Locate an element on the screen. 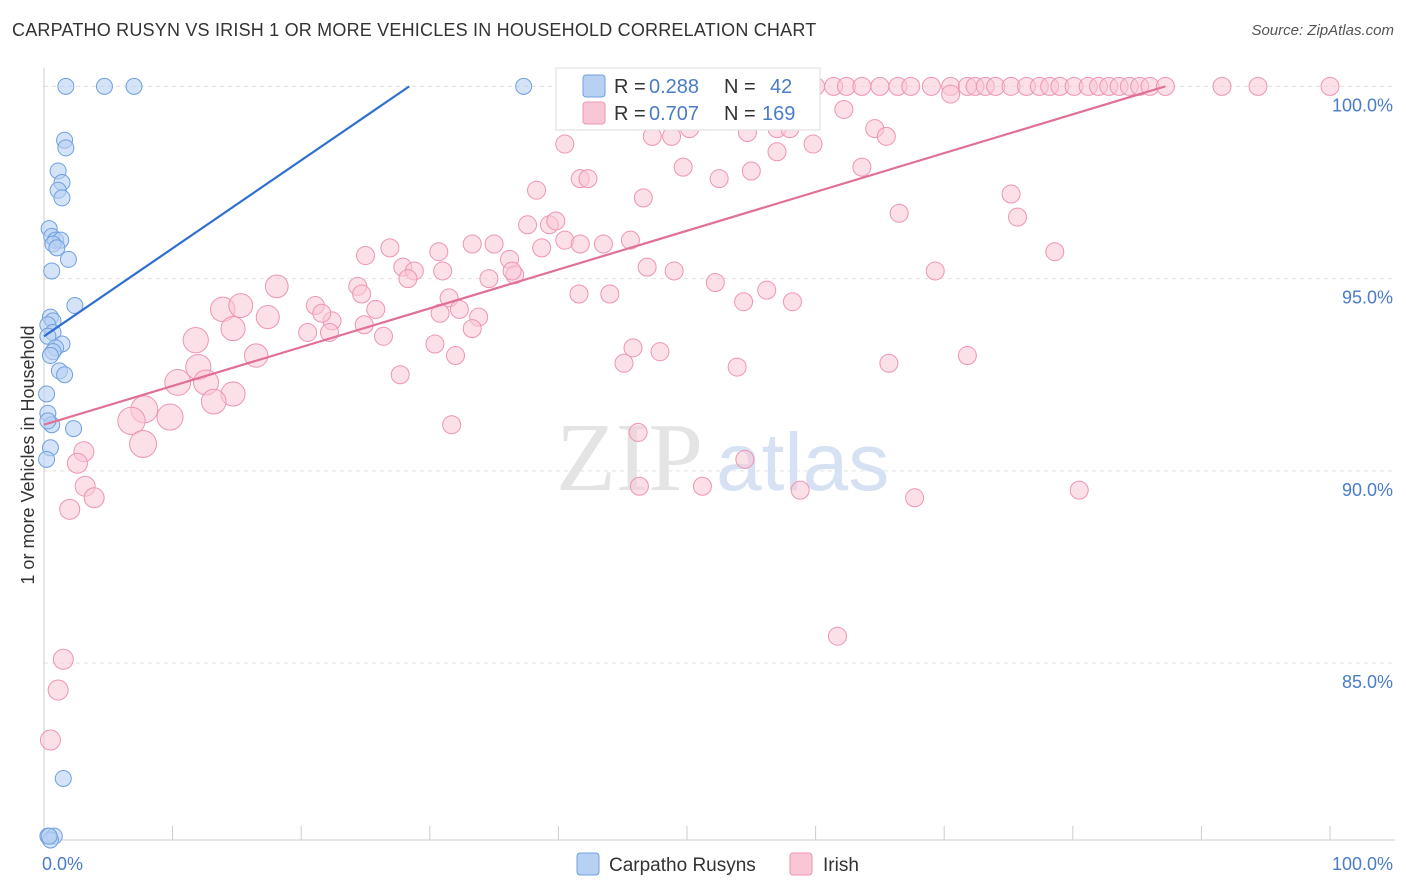 This screenshot has height=892, width=1406. bottom-legend-label-rusyn: Carpatho Rusyns is located at coordinates (682, 865).